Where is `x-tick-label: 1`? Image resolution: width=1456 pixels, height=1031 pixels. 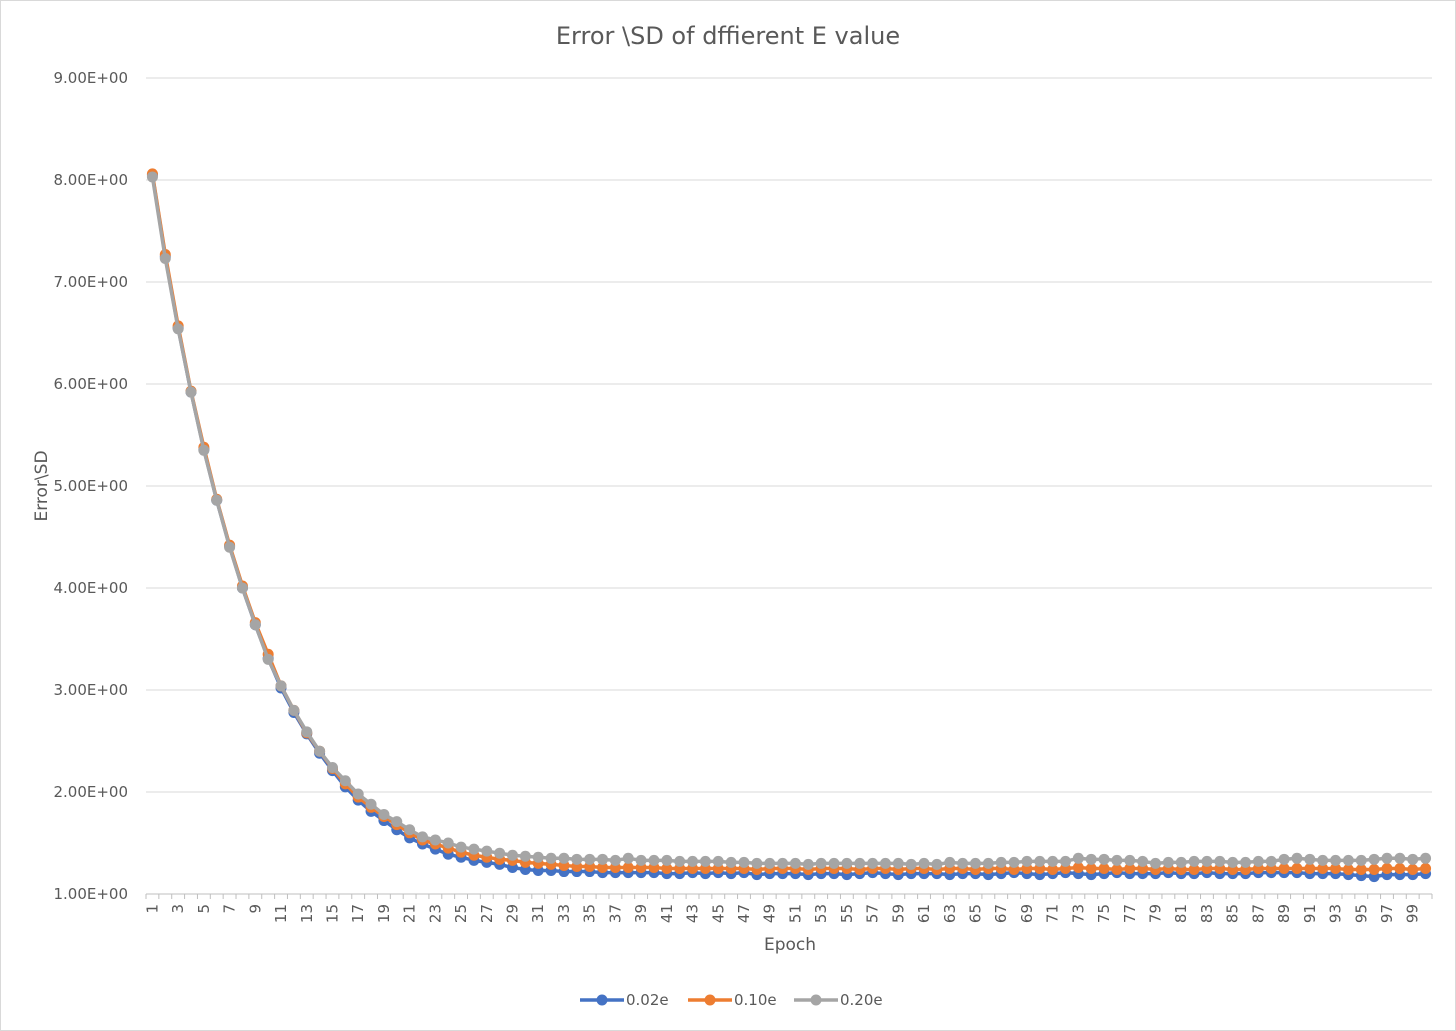
x-tick-label: 1 is located at coordinates (152, 909).